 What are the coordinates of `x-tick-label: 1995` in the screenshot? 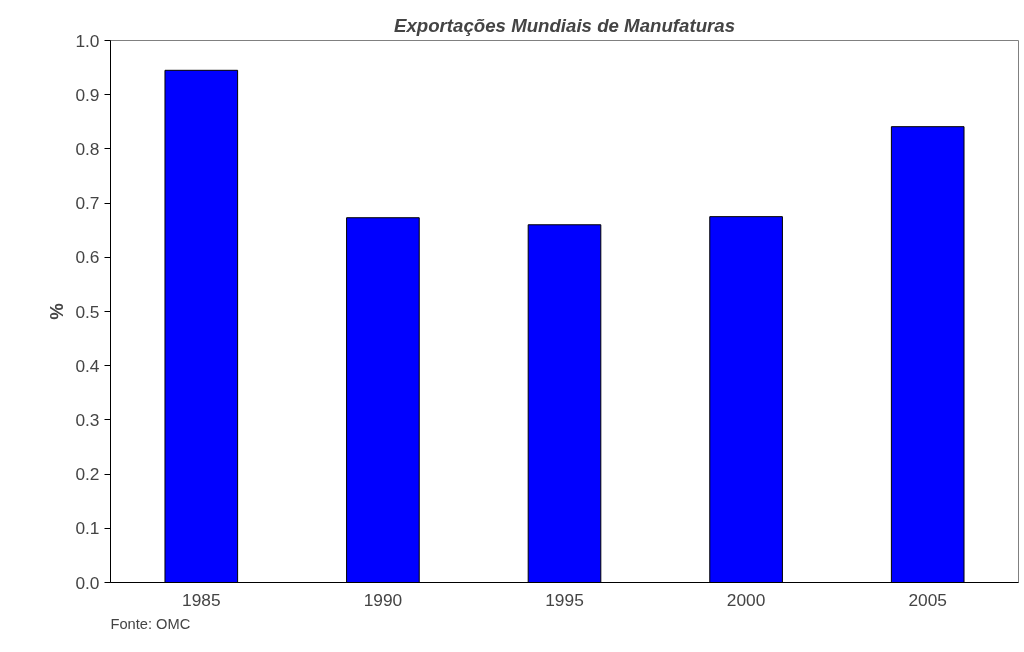 It's located at (564, 599).